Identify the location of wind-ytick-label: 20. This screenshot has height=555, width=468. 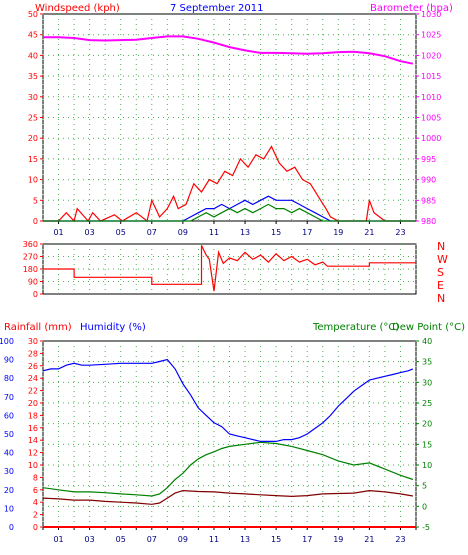
(33, 138).